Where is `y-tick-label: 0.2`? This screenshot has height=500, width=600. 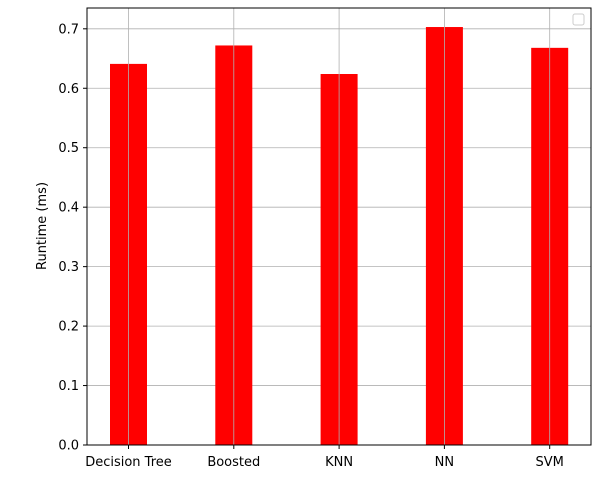
y-tick-label: 0.2 is located at coordinates (68, 327).